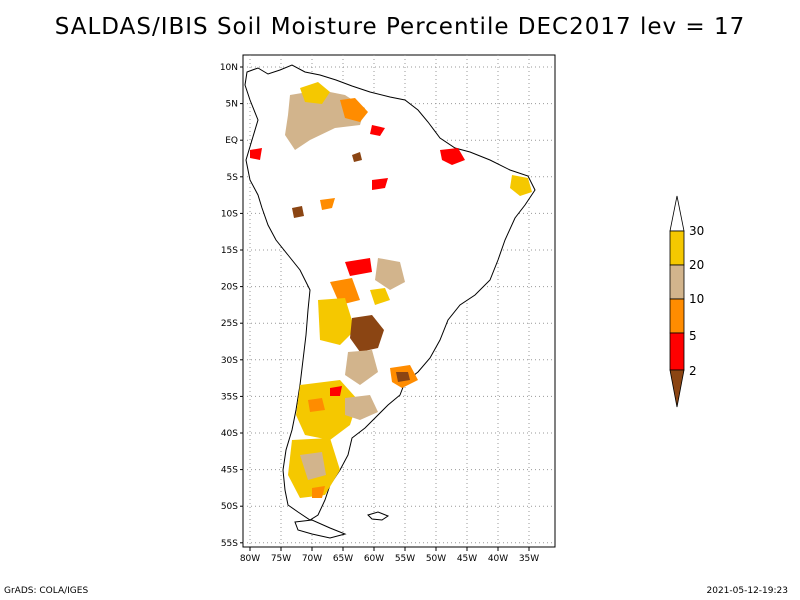  I want to click on footer-timestamp: 2021-05-12-19:23, so click(747, 591).